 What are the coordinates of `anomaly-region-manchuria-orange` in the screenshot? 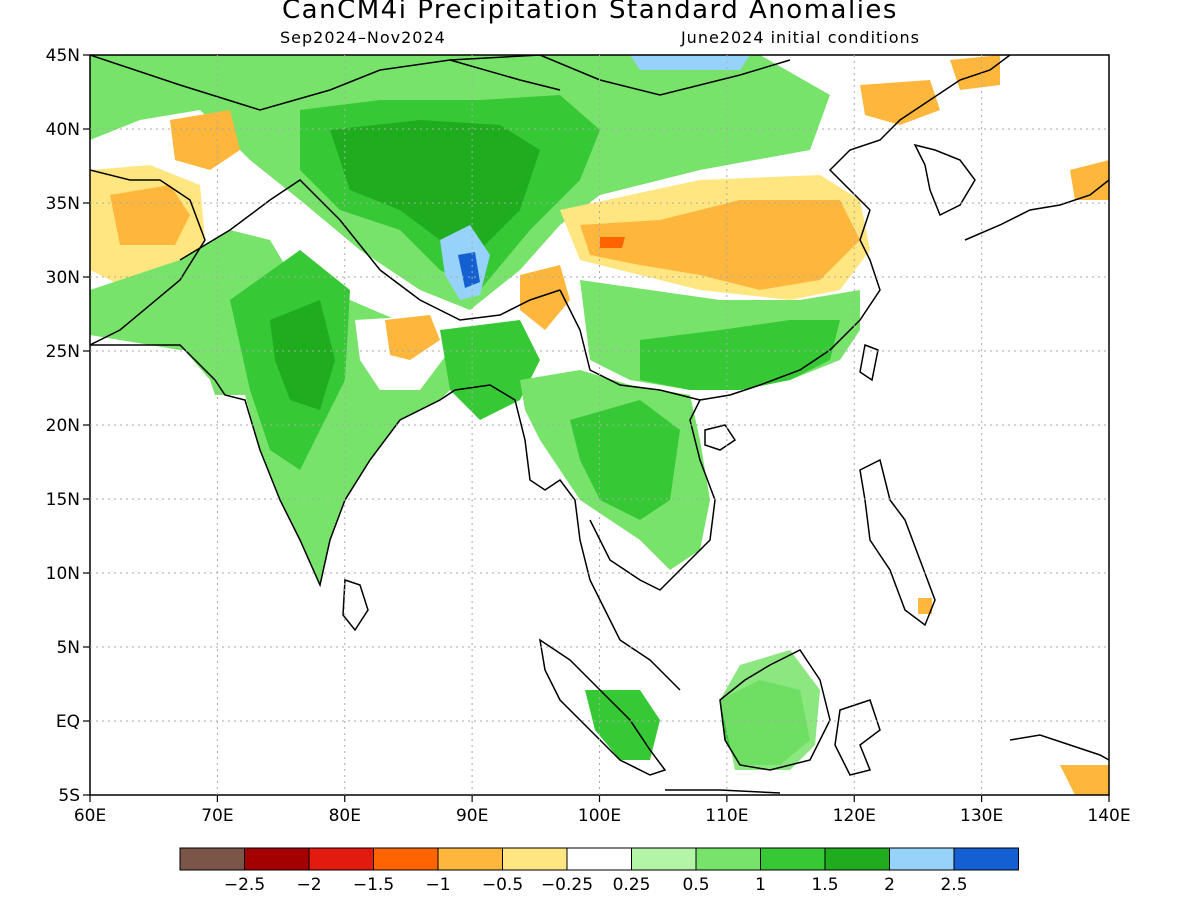 It's located at (975, 72).